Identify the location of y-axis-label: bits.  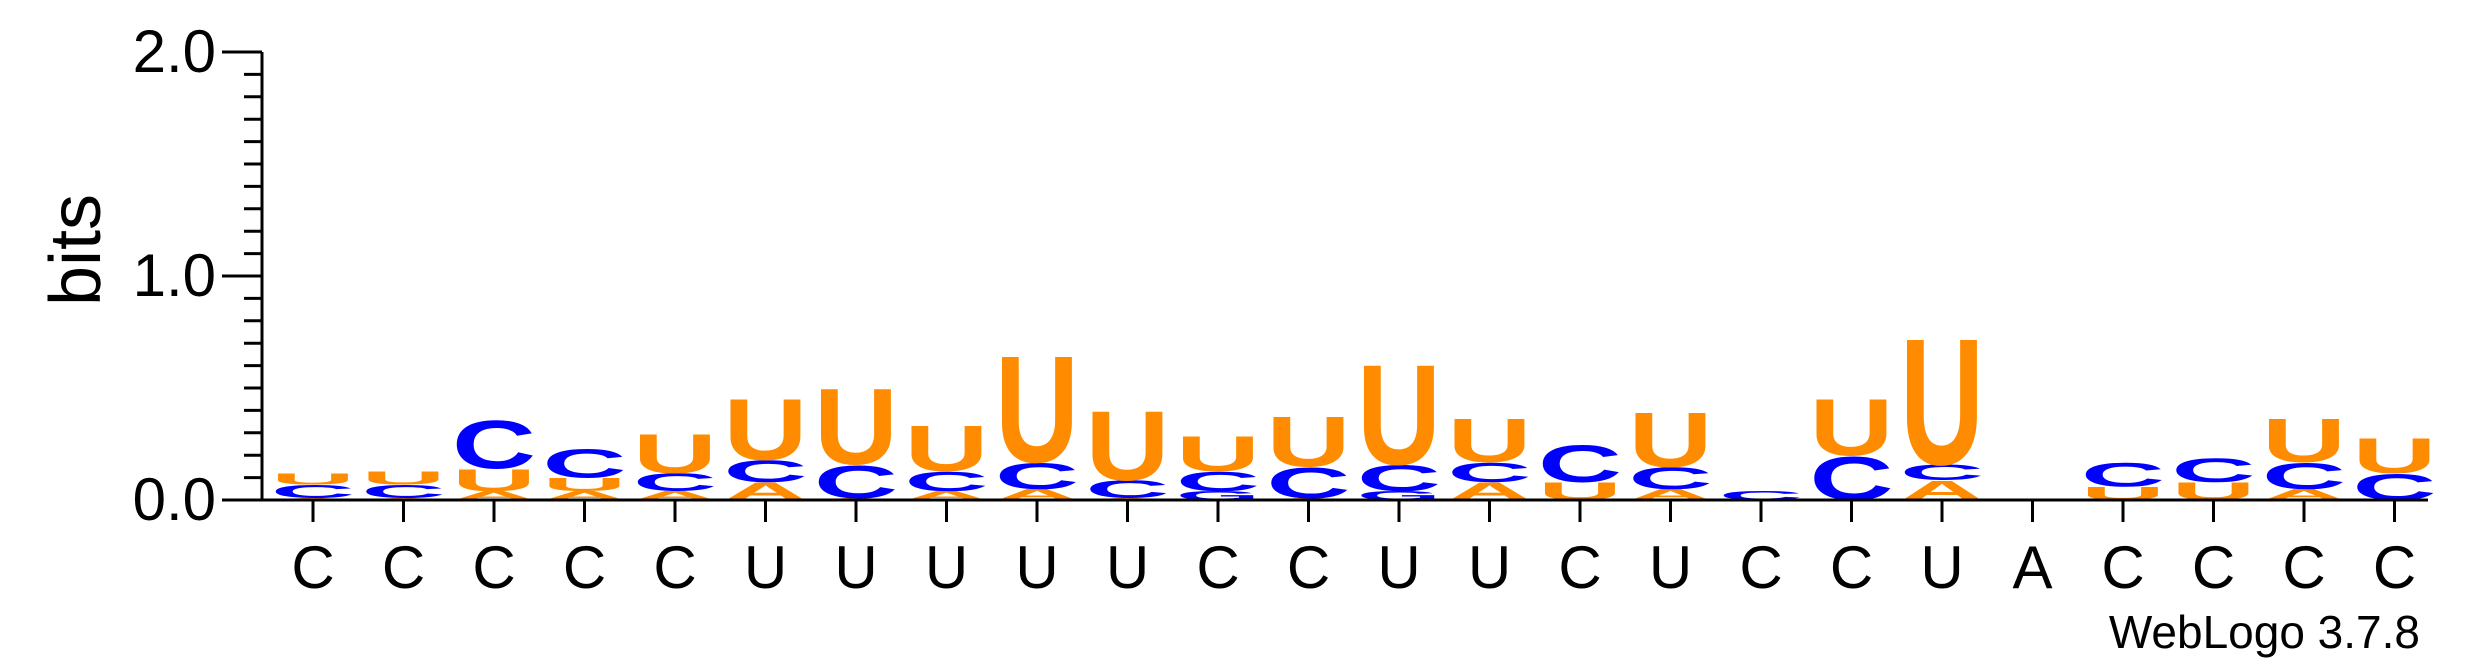
(76, 250).